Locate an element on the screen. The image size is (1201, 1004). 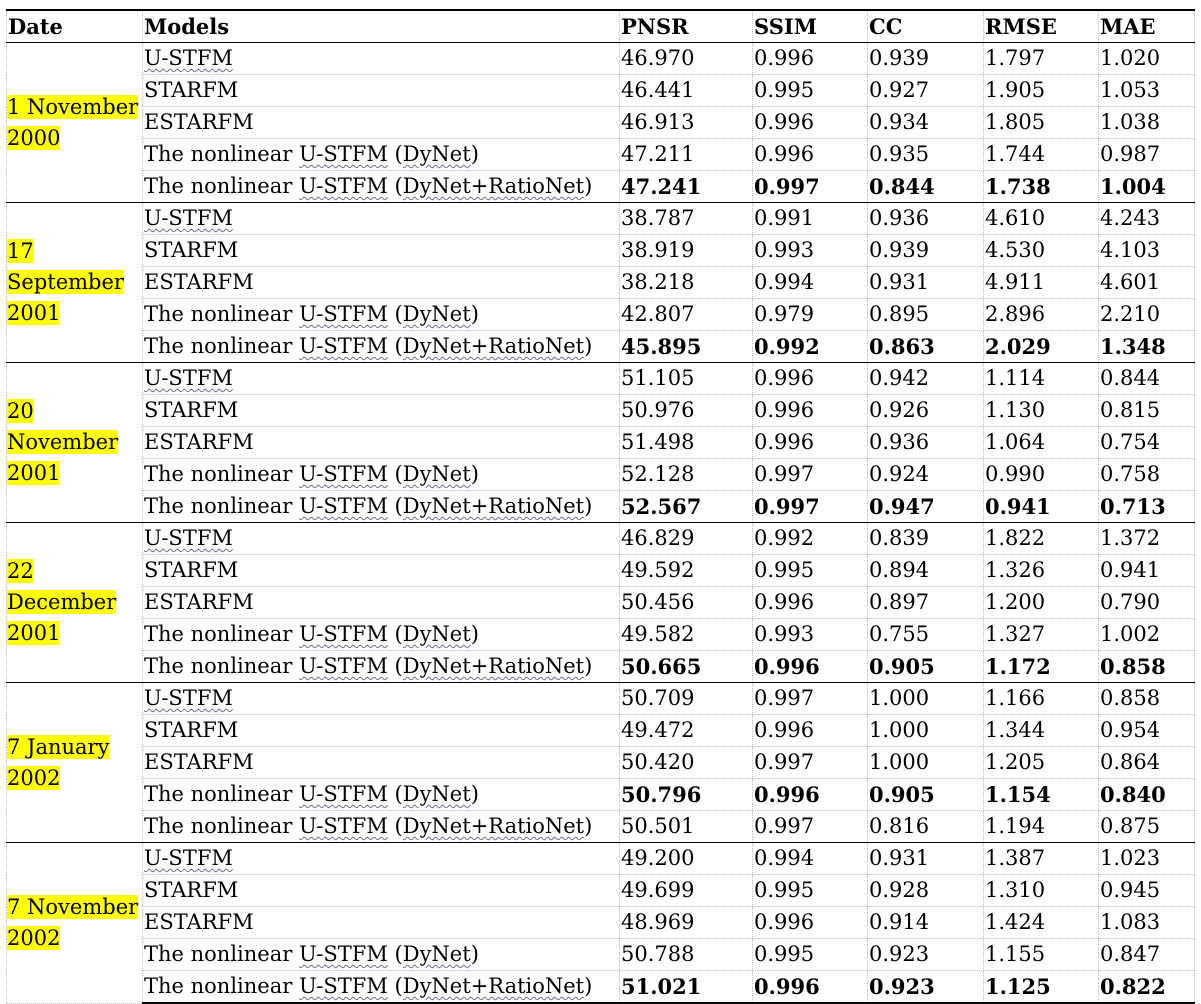
ssim-cell: 0.979 is located at coordinates (810, 314).